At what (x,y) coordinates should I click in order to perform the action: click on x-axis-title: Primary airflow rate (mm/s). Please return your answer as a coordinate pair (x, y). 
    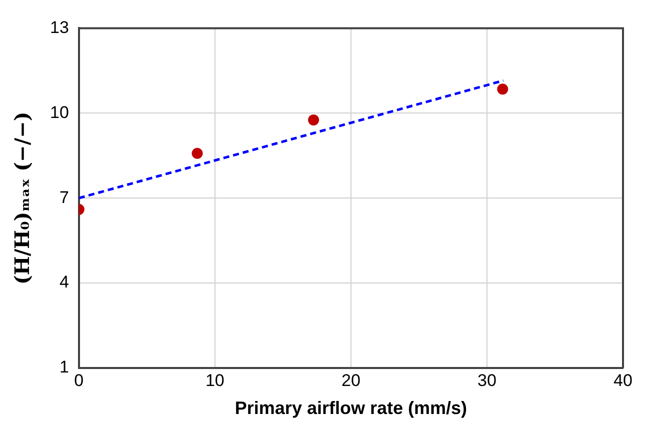
    Looking at the image, I should click on (350, 408).